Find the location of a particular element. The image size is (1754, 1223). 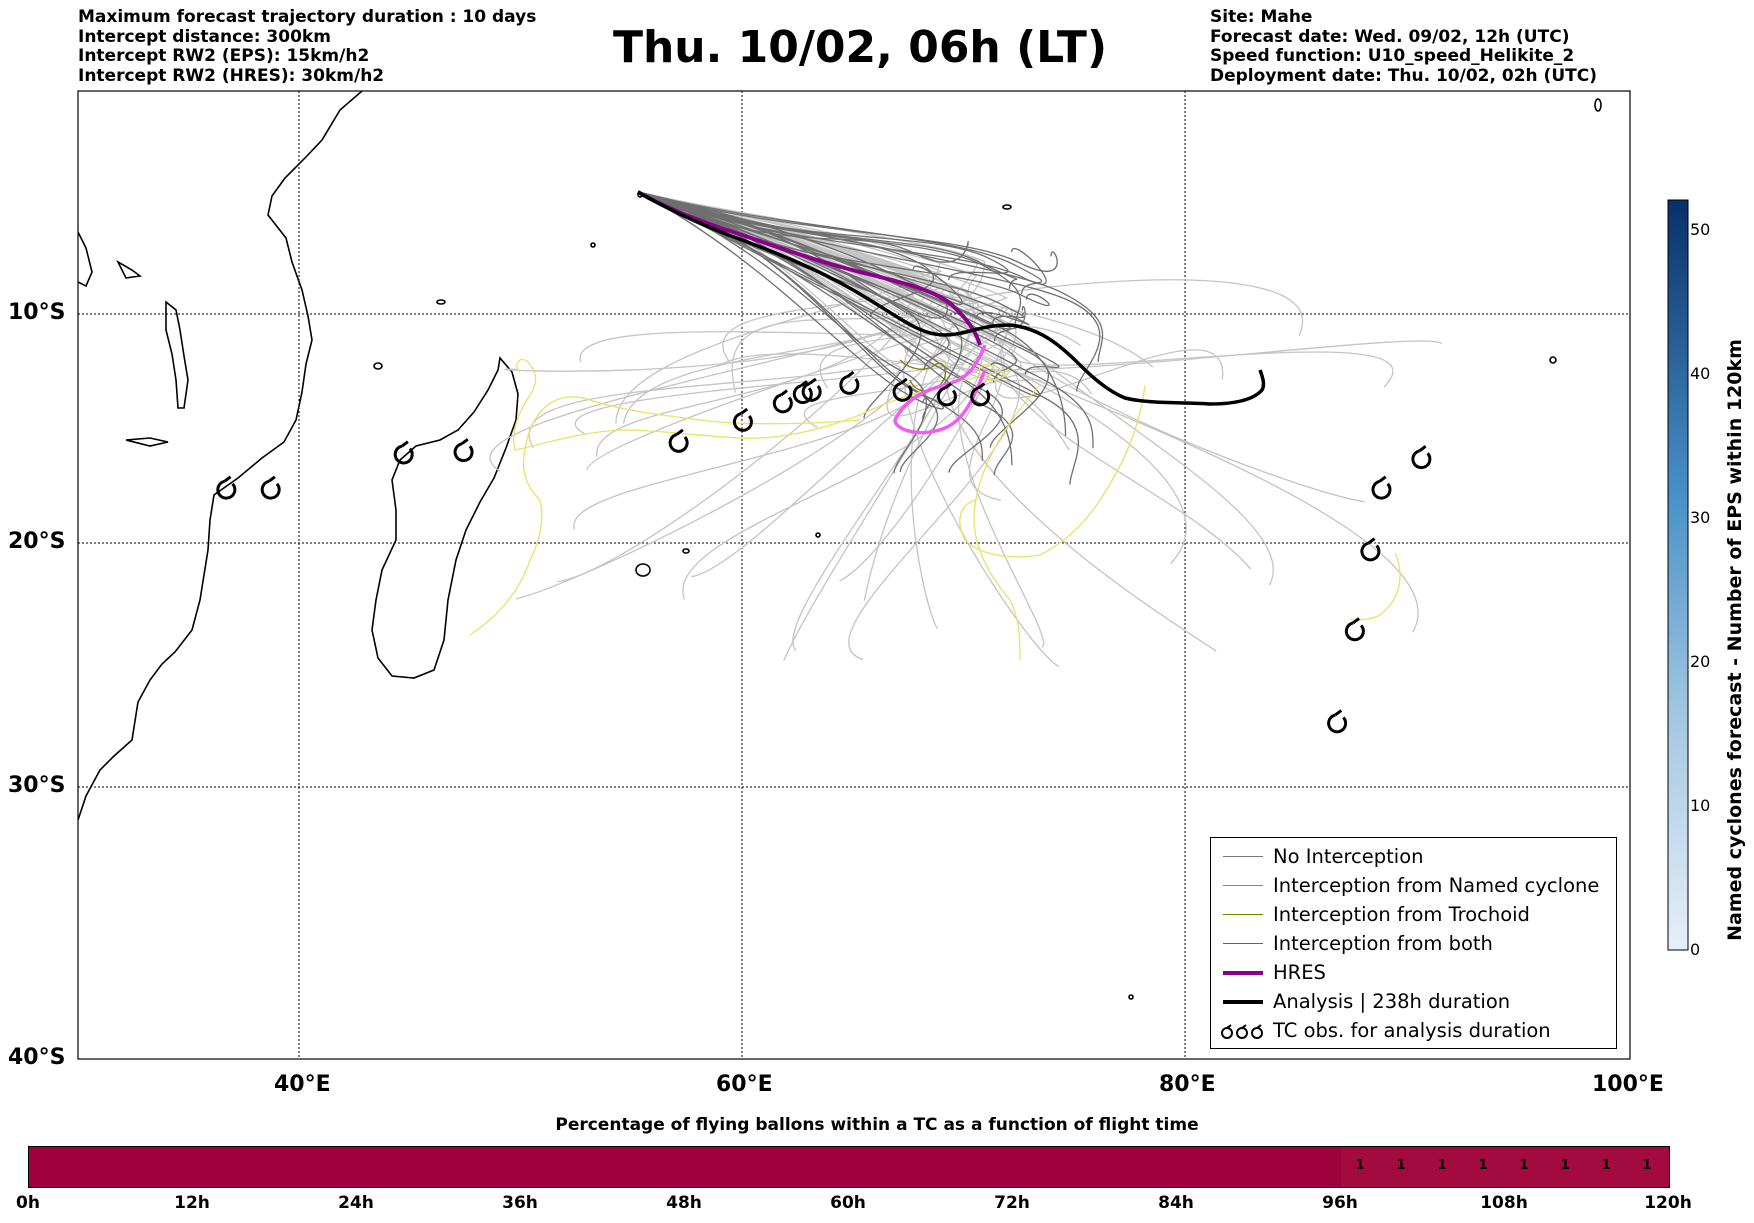

header-right-line: Site: Mahe is located at coordinates (1261, 17).